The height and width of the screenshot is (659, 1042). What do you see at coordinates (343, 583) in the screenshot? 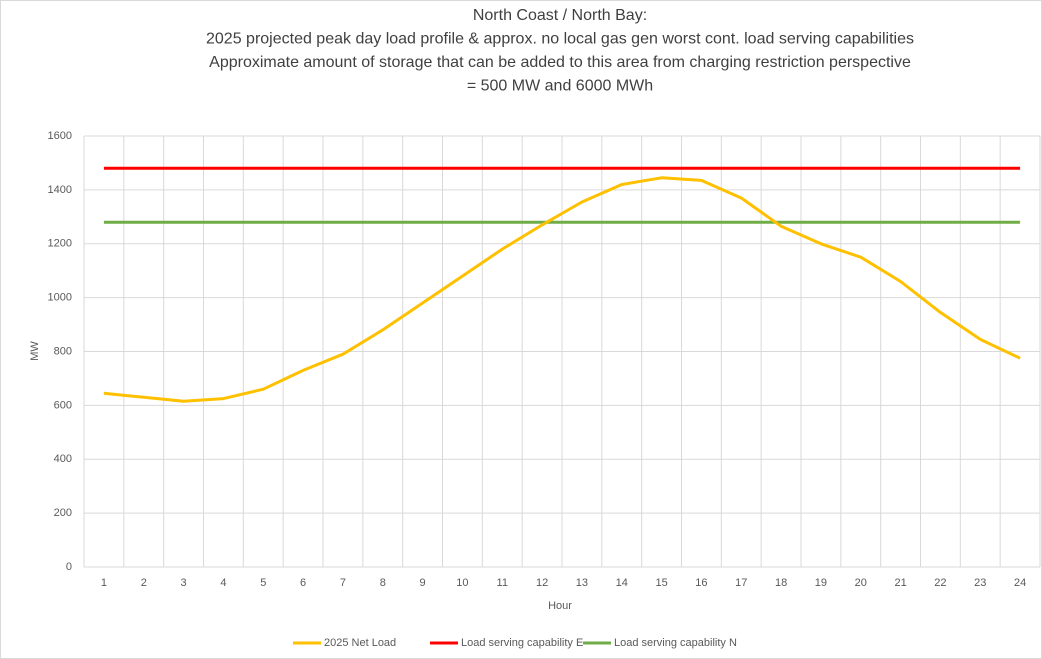
I see `x-tick-label: 7` at bounding box center [343, 583].